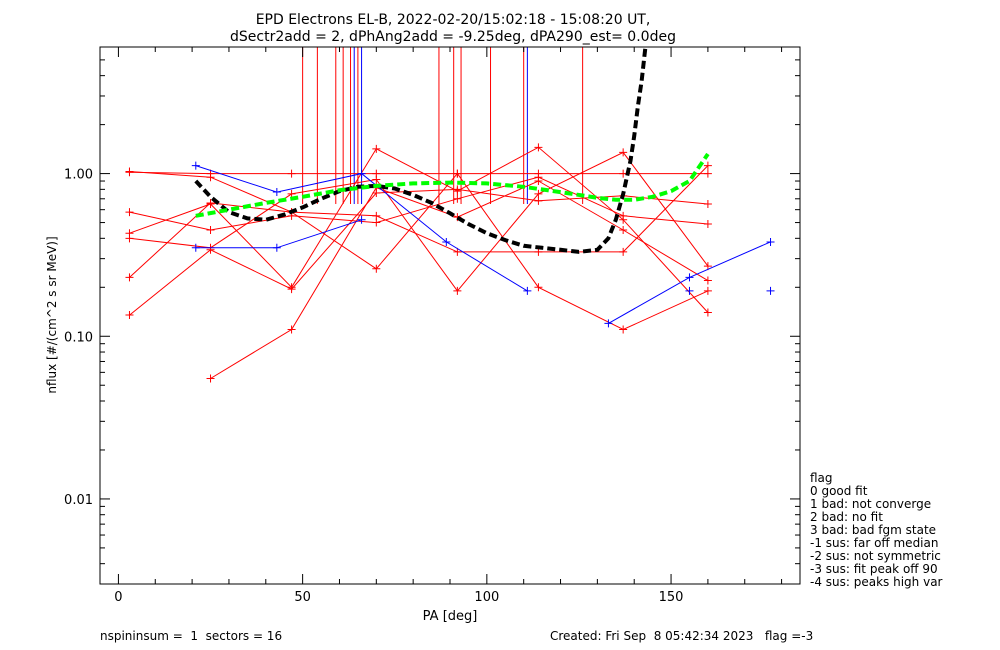 Image resolution: width=1000 pixels, height=650 pixels. I want to click on footer-left: nspininsum = 1 sectors = 16, so click(191, 636).